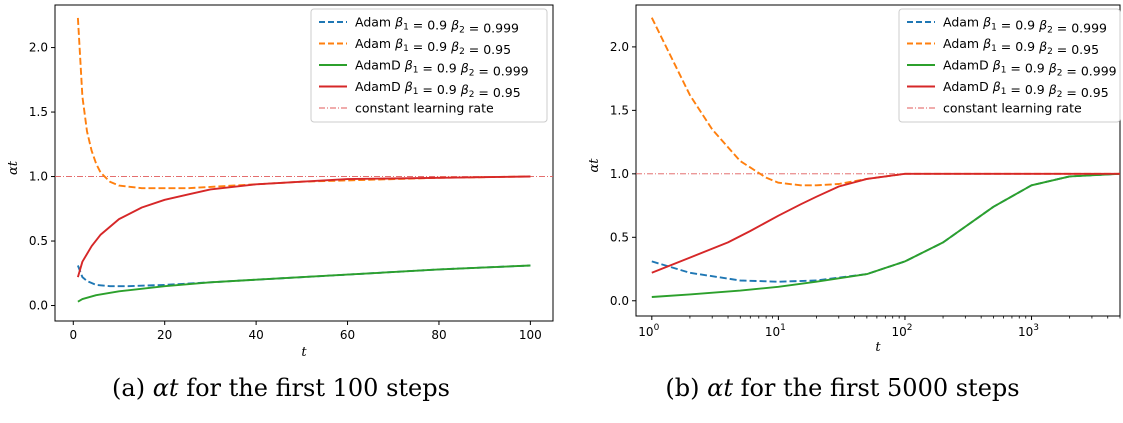 Image resolution: width=1123 pixels, height=423 pixels. Describe the element at coordinates (901, 331) in the screenshot. I see `x-tick-label: 10²` at that location.